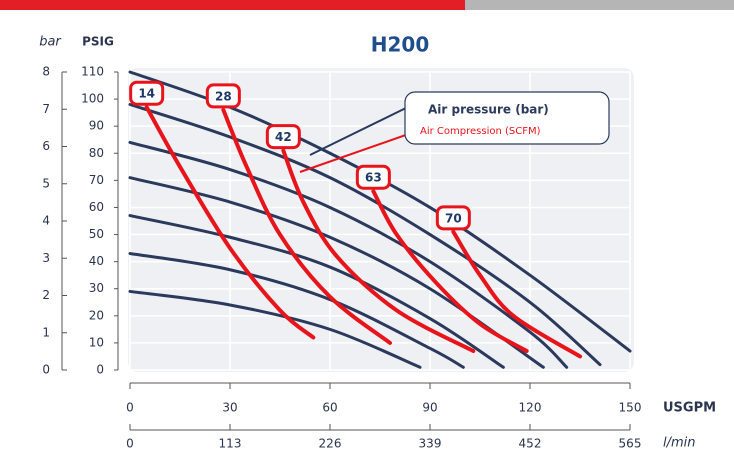 Image resolution: width=734 pixels, height=465 pixels. I want to click on y-tick-label: 100, so click(92, 99).